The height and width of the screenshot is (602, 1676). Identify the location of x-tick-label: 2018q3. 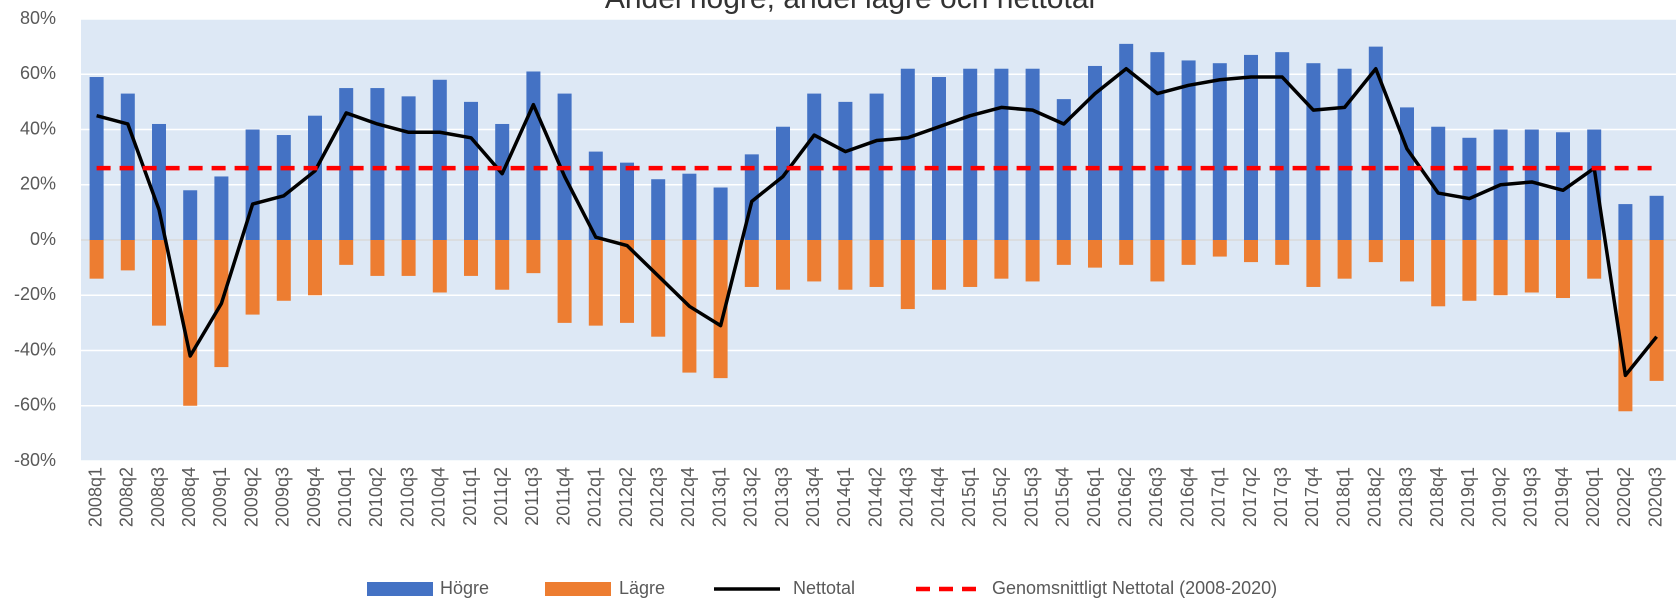
(1406, 497).